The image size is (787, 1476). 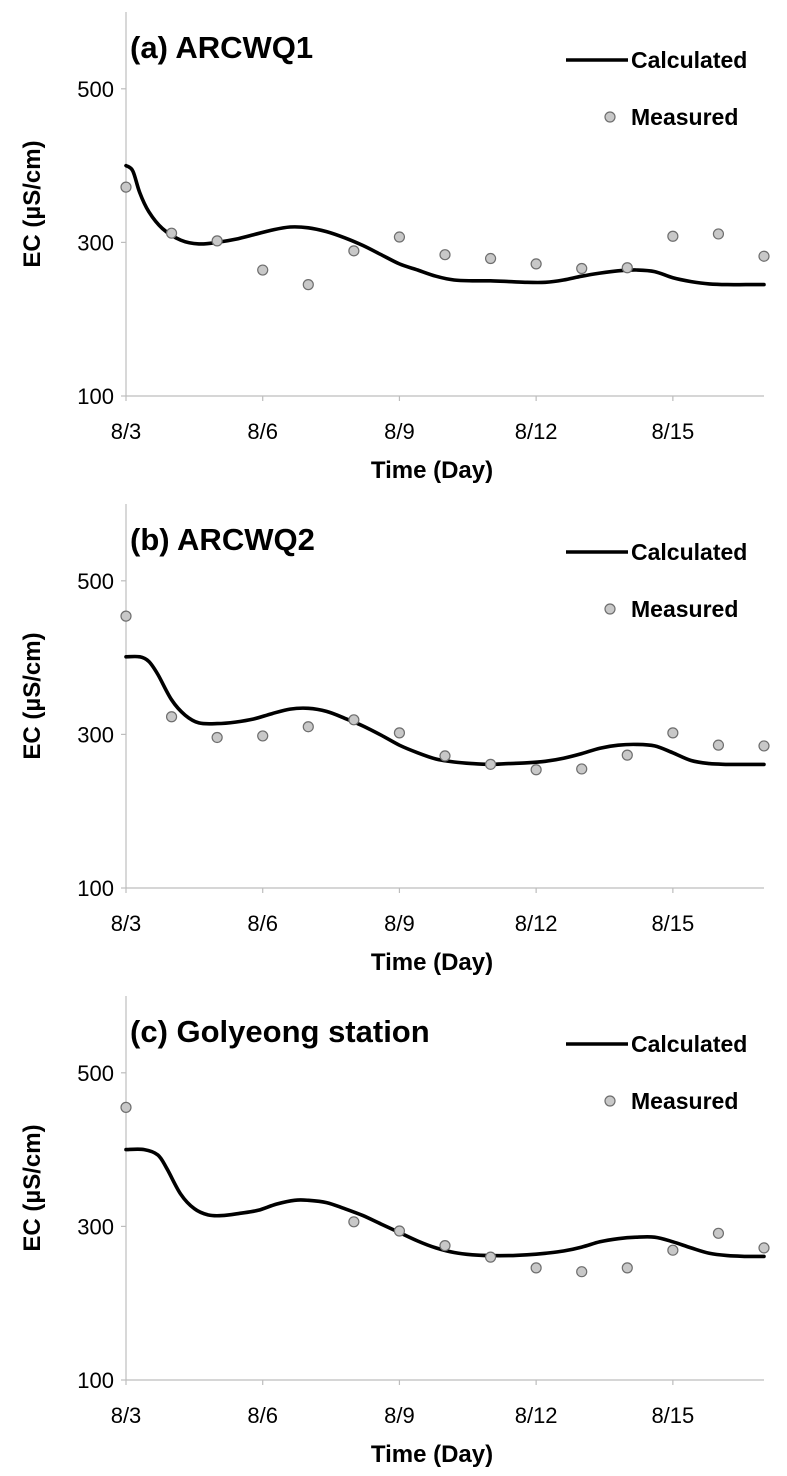 What do you see at coordinates (432, 470) in the screenshot?
I see `x-axis-title-a: Time (Day)` at bounding box center [432, 470].